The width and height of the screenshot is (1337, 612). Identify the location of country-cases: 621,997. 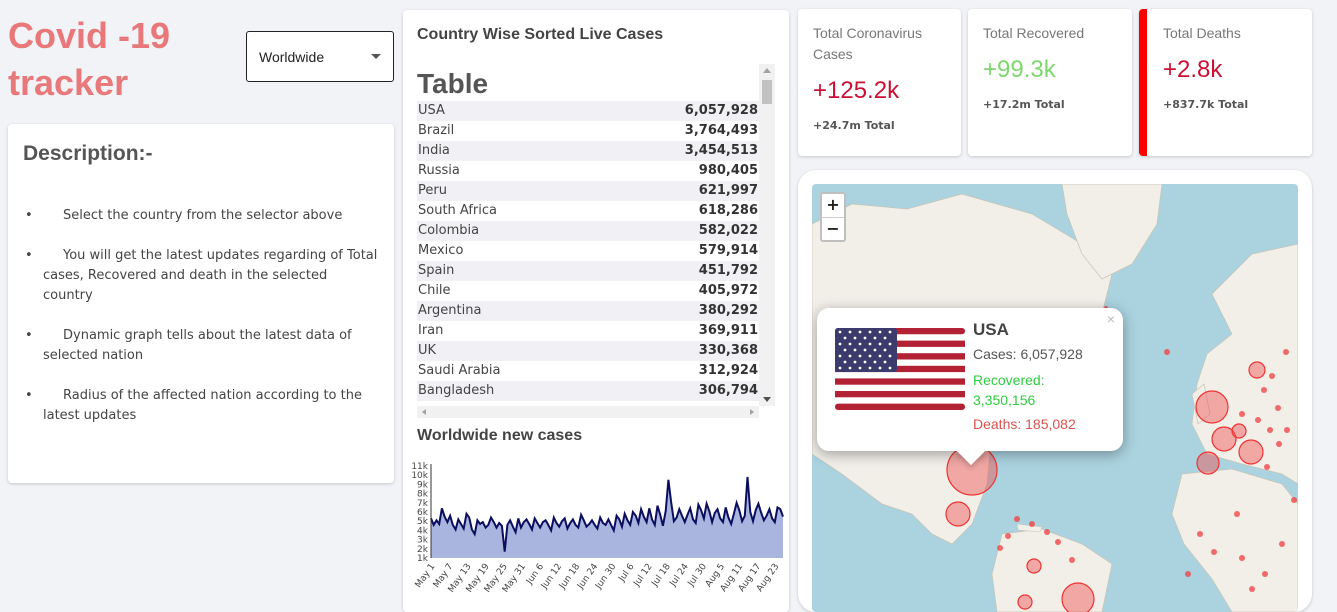
(728, 190).